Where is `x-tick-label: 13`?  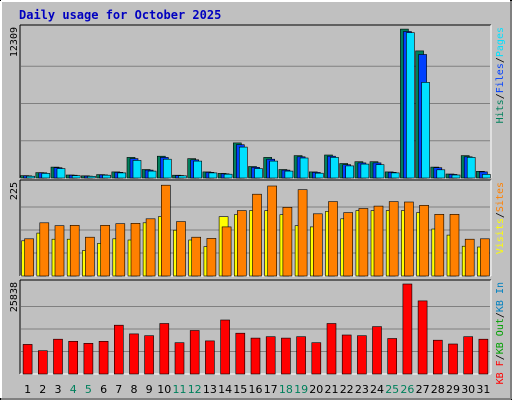
x-tick-label: 13 is located at coordinates (210, 389).